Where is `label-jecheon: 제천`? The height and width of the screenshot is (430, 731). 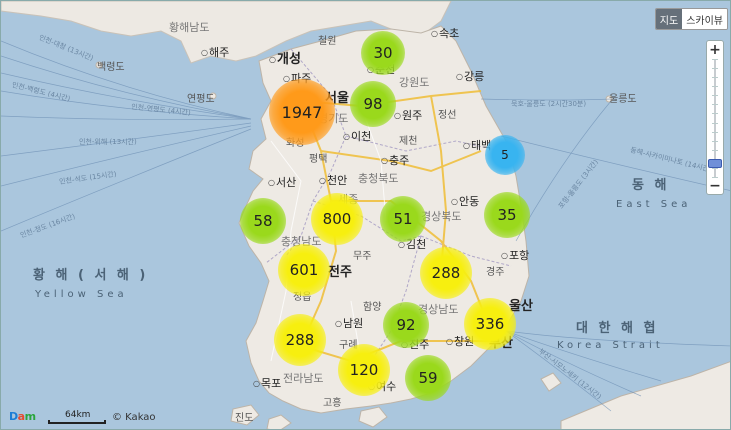 label-jecheon: 제천 is located at coordinates (408, 141).